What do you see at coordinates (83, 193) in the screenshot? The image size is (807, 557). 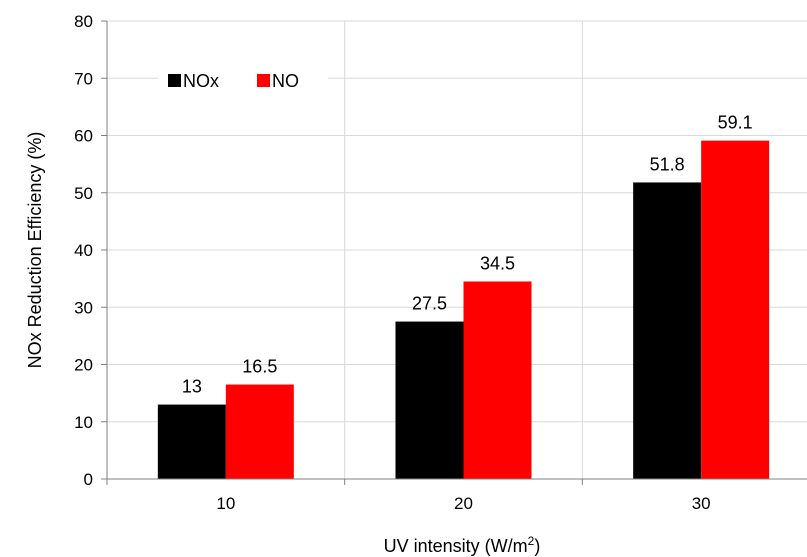 I see `y-tick-label-50: 50` at bounding box center [83, 193].